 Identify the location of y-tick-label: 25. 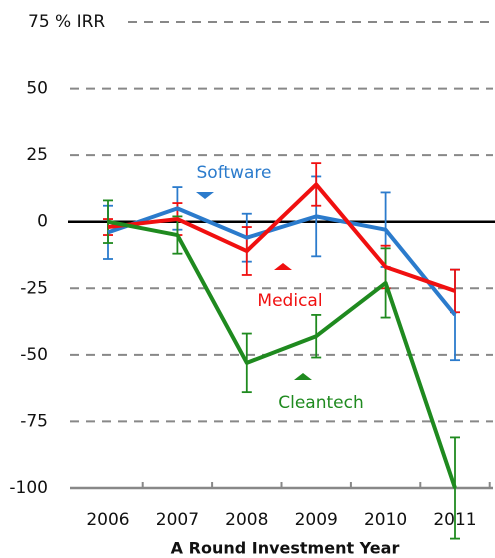
(37, 155).